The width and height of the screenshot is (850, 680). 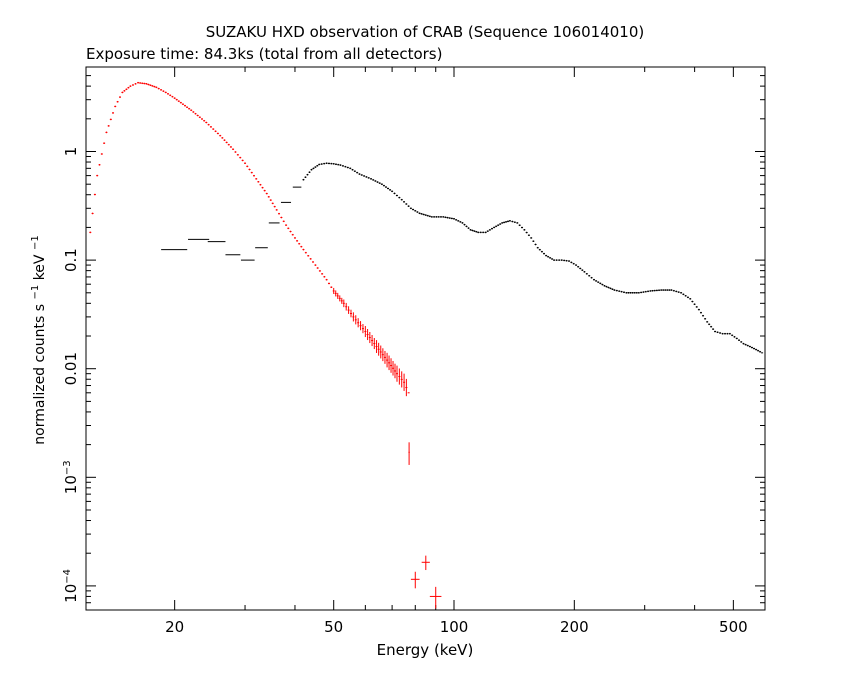 What do you see at coordinates (40, 267) in the screenshot?
I see `y-axis-label-mid: keV` at bounding box center [40, 267].